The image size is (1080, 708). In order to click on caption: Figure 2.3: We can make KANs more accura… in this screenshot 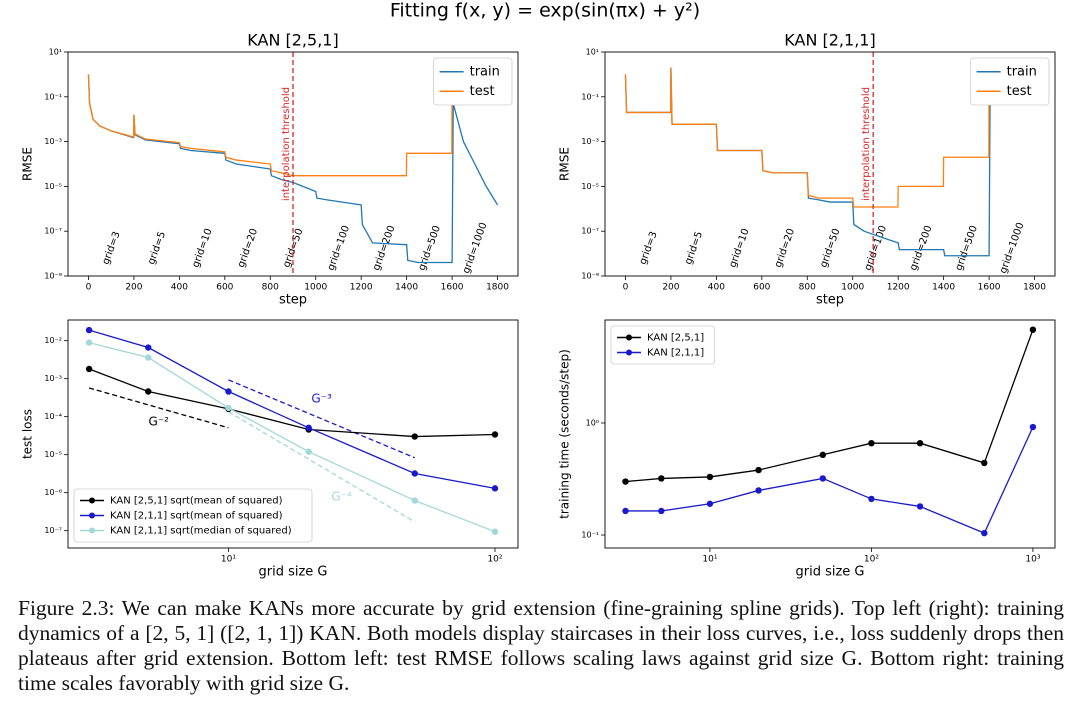, I will do `click(541, 645)`.